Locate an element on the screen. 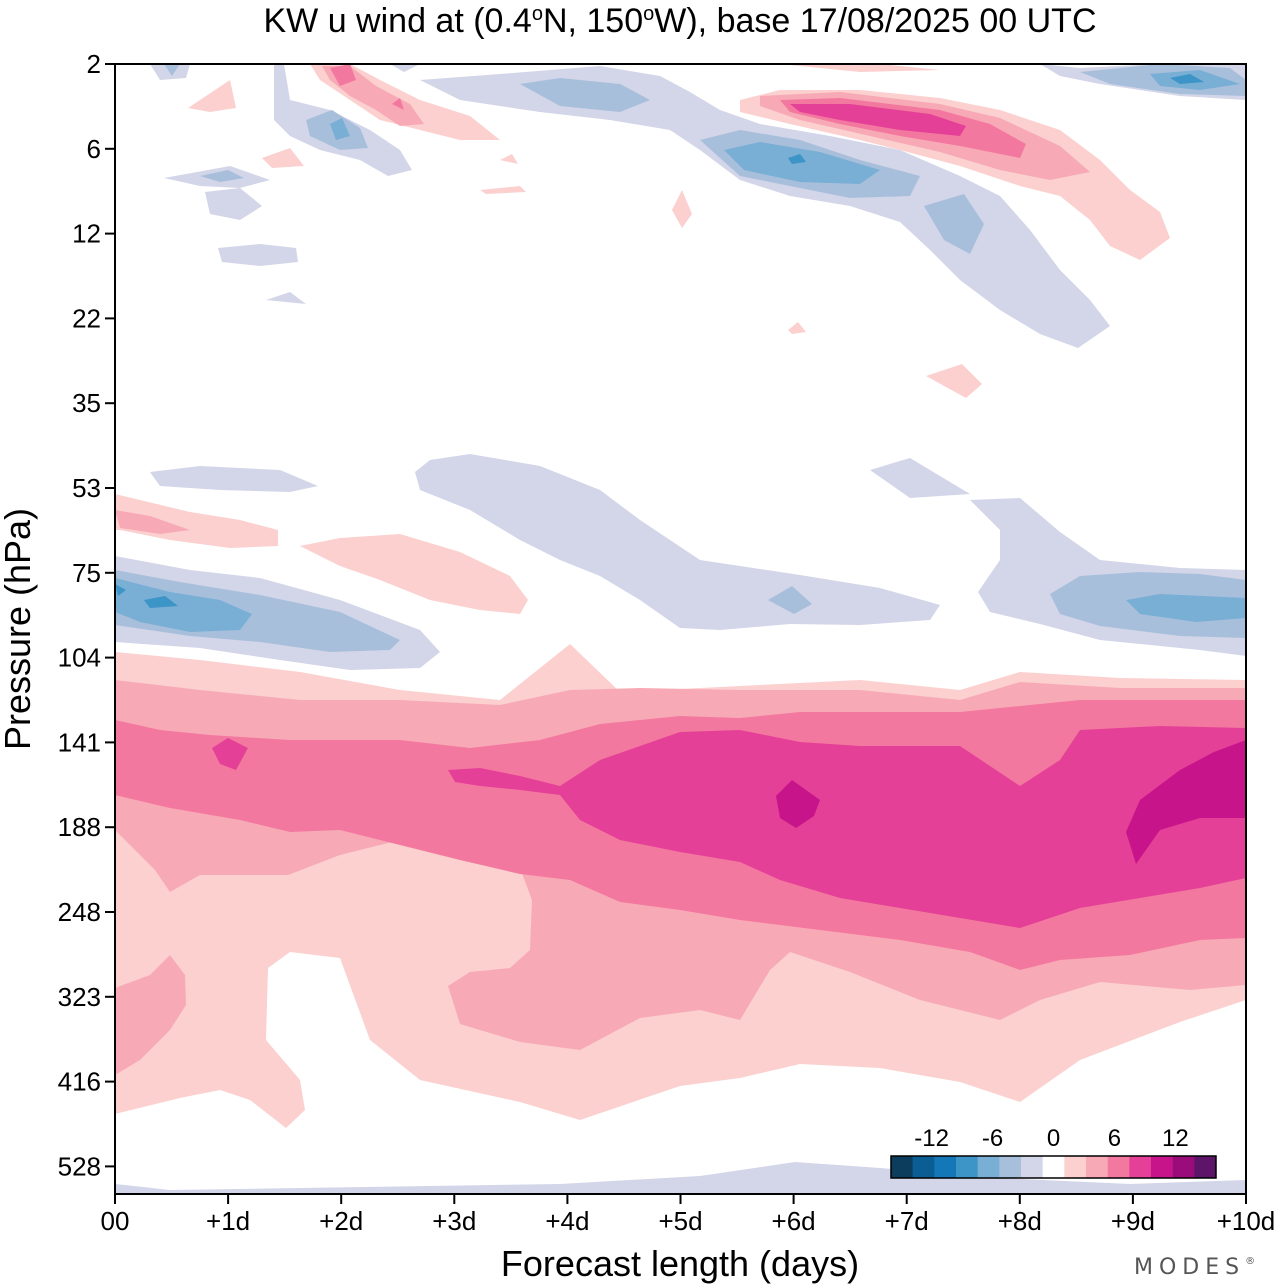 The height and width of the screenshot is (1286, 1280). colorbar-frame is located at coordinates (1053, 1167).